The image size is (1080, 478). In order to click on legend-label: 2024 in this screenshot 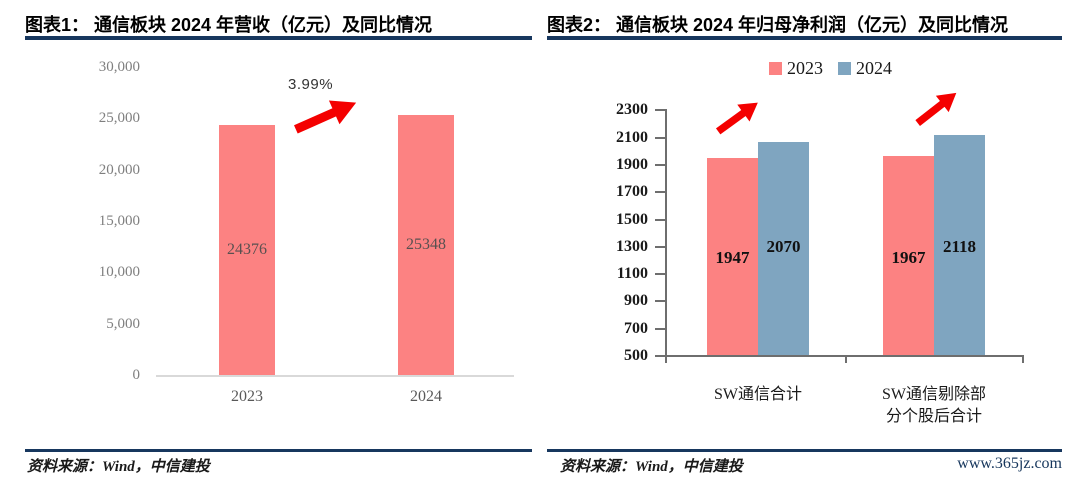, I will do `click(874, 68)`.